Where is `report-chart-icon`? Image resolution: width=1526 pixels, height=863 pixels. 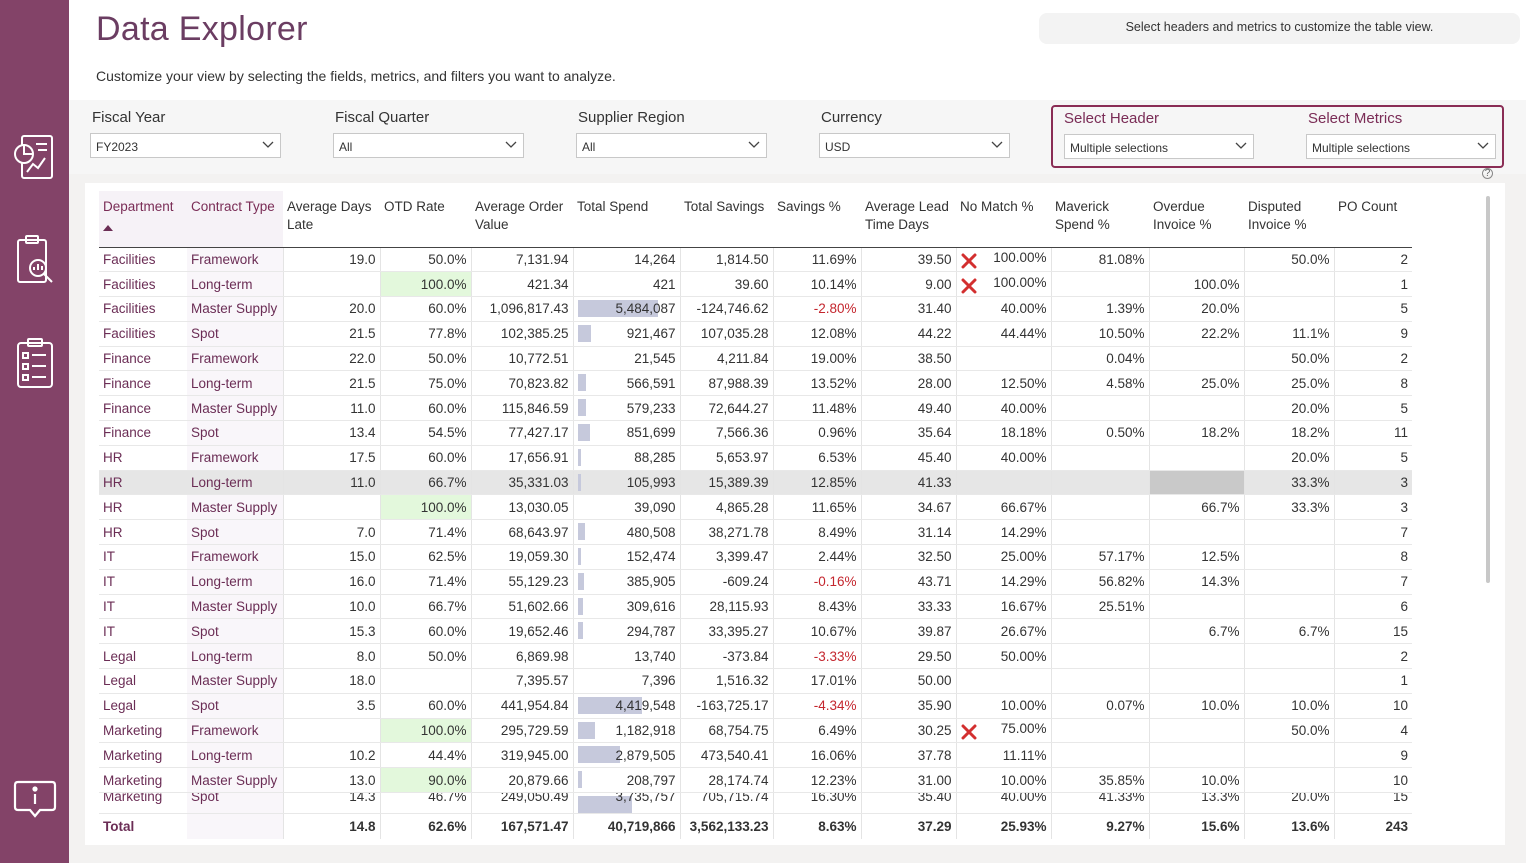
report-chart-icon is located at coordinates (35, 158).